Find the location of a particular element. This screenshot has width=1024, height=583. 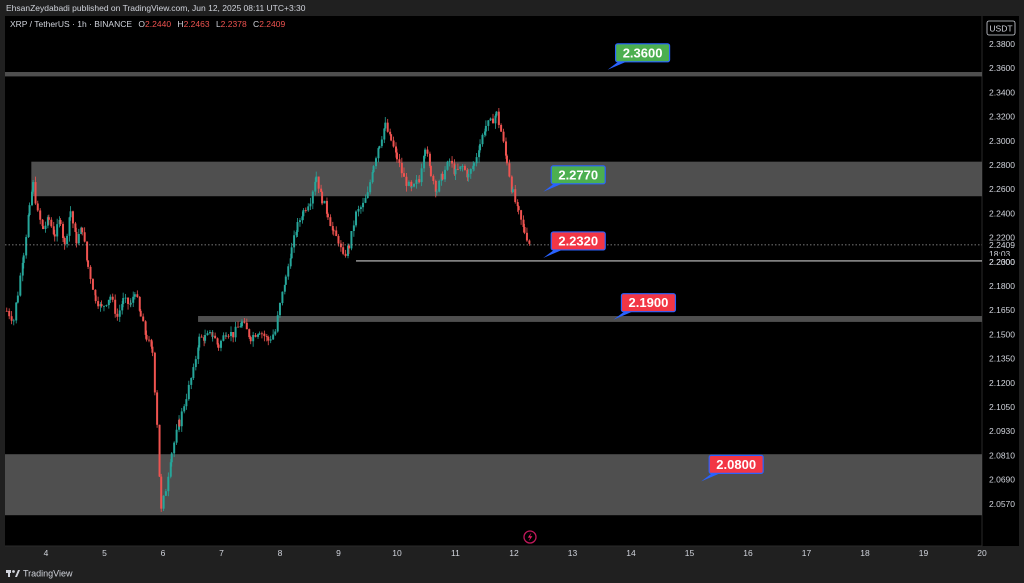

x-tick-label: 14 is located at coordinates (631, 553).